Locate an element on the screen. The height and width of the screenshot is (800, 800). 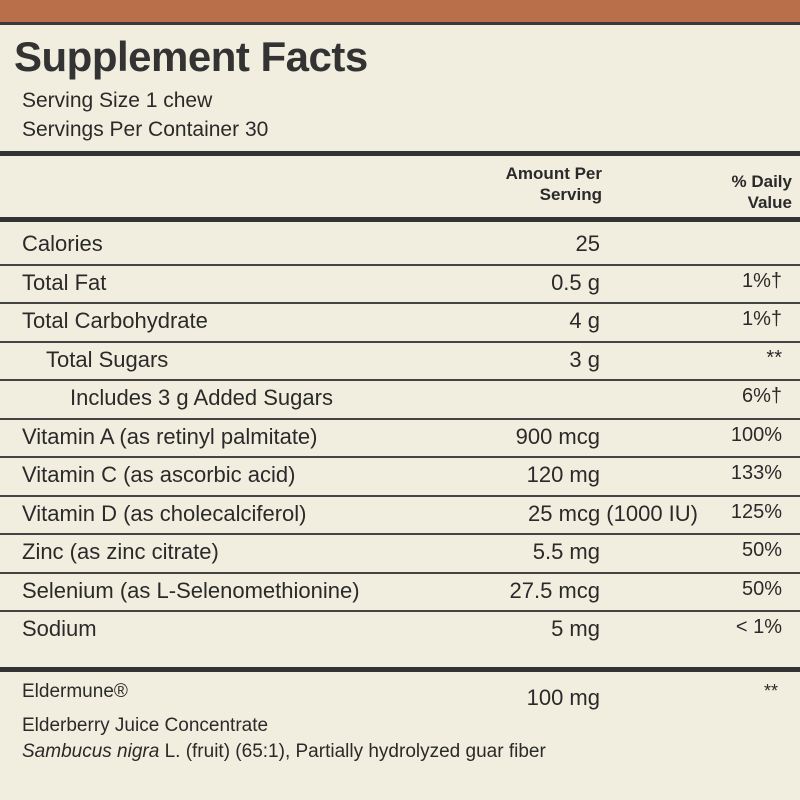
column-header: % Daily Value is located at coordinates (761, 192).